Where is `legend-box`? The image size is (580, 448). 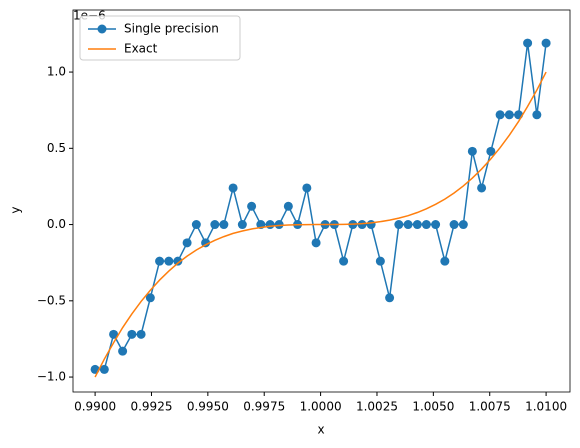
legend-box is located at coordinates (160, 38).